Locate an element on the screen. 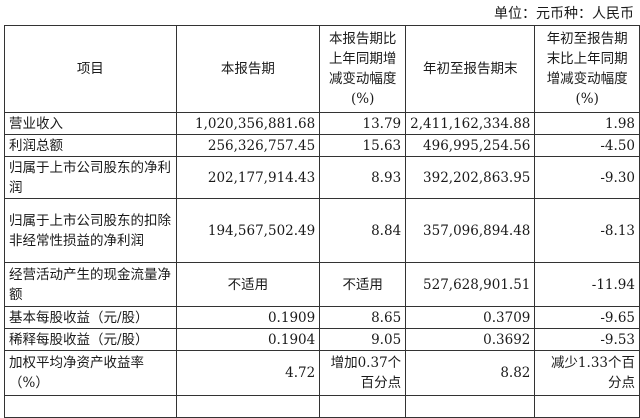  header-ytd-change: 年初至报告期 末比上年同期 增减变动幅度 (%) is located at coordinates (587, 69).